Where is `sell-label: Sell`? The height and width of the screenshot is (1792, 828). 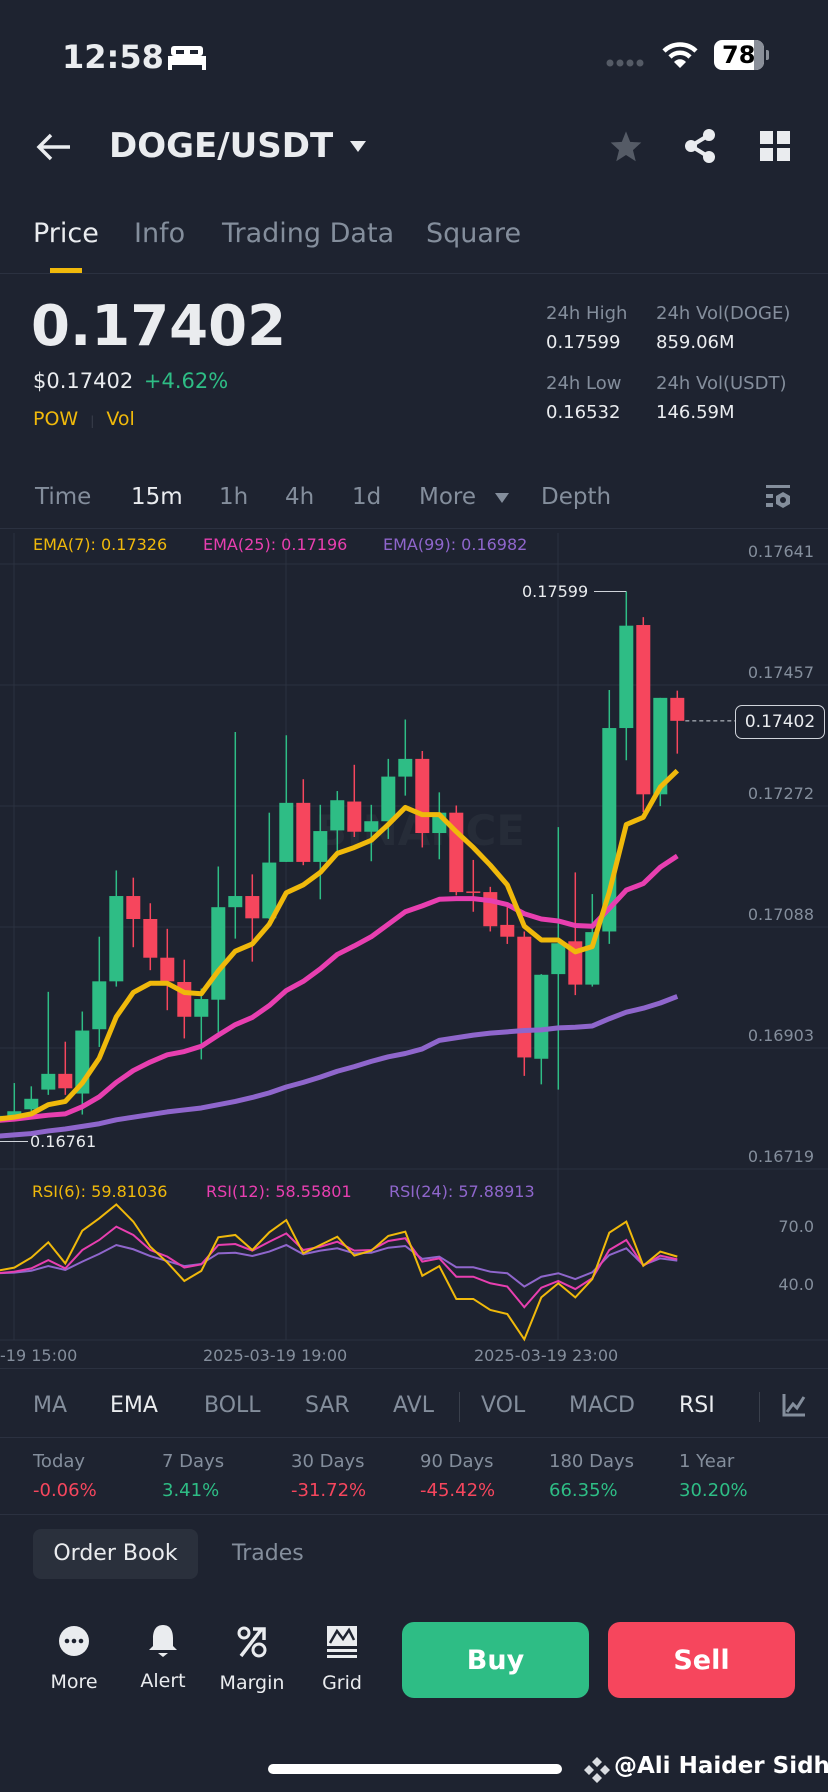 sell-label: Sell is located at coordinates (701, 1660).